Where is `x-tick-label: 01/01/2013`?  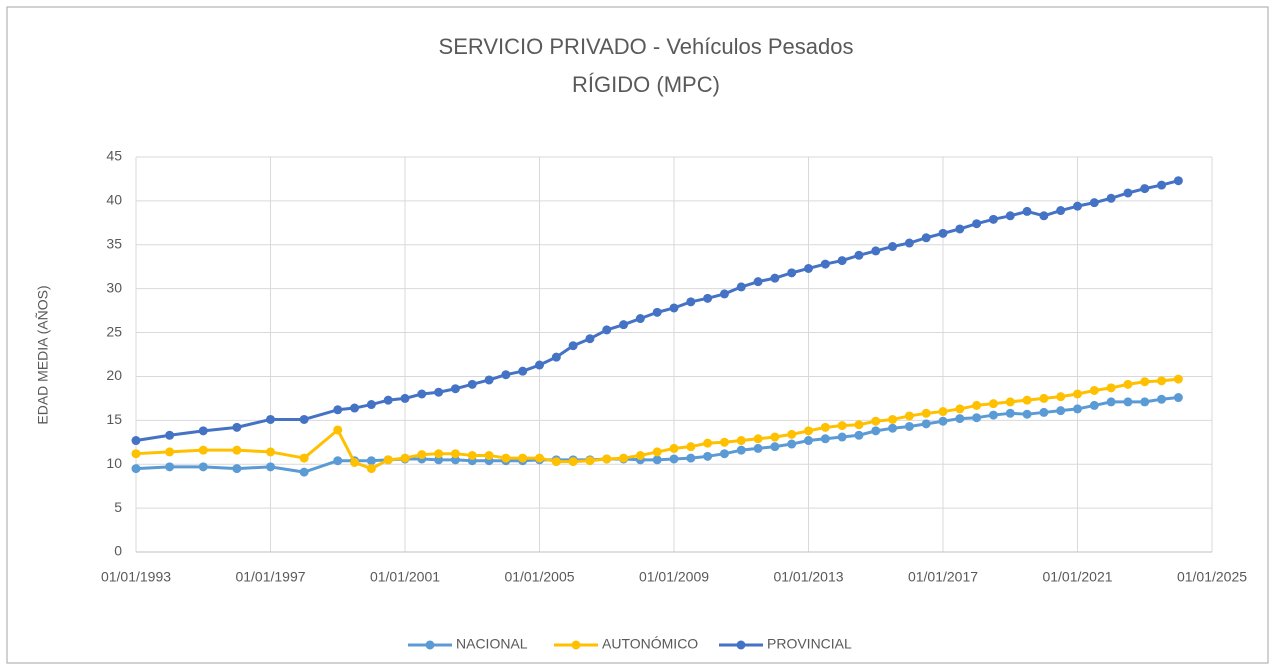
x-tick-label: 01/01/2013 is located at coordinates (808, 577).